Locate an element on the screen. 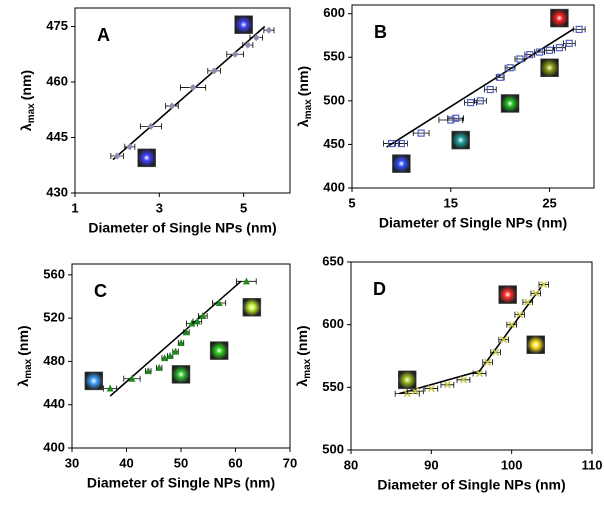  y-axis-label: λmax (nm) is located at coordinates (304, 96).